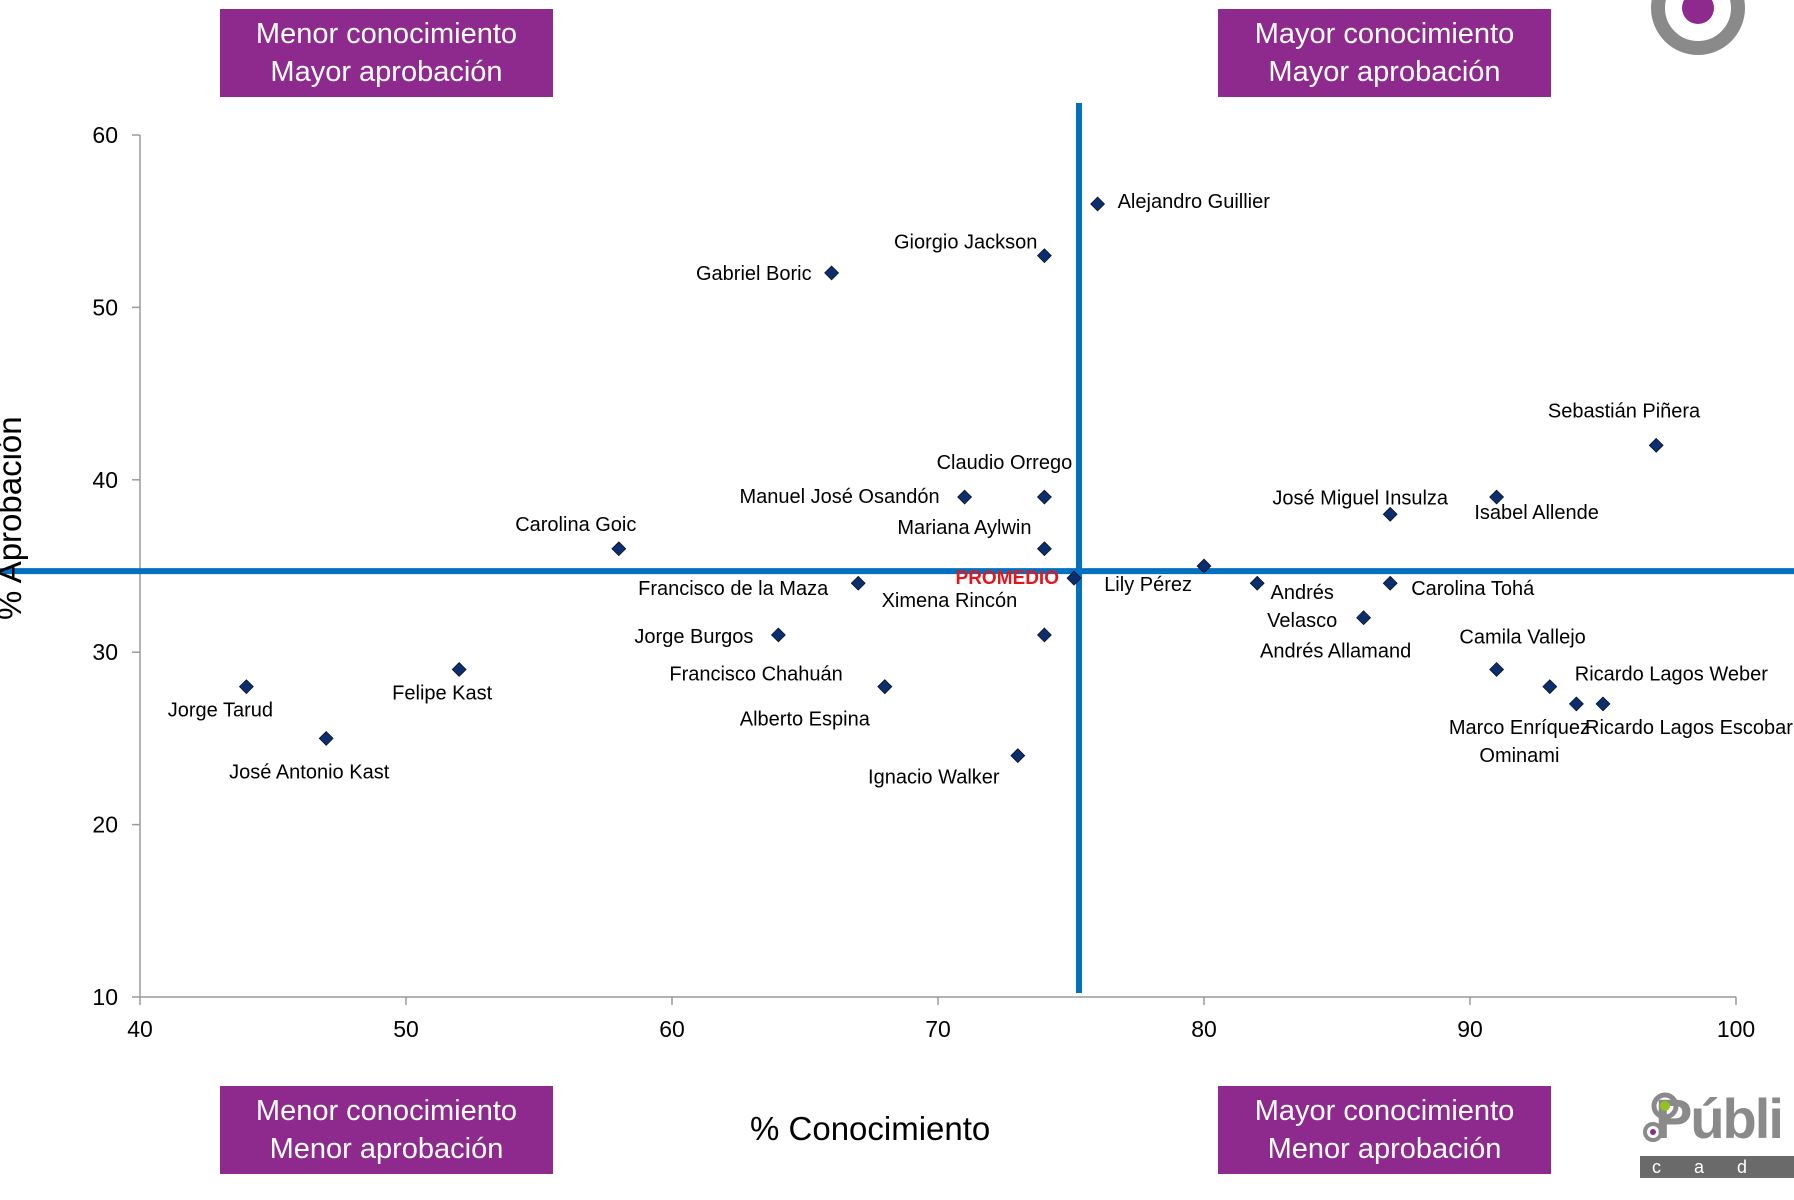  What do you see at coordinates (1005, 463) in the screenshot?
I see `data-label-claudio-orrego: Claudio Orrego` at bounding box center [1005, 463].